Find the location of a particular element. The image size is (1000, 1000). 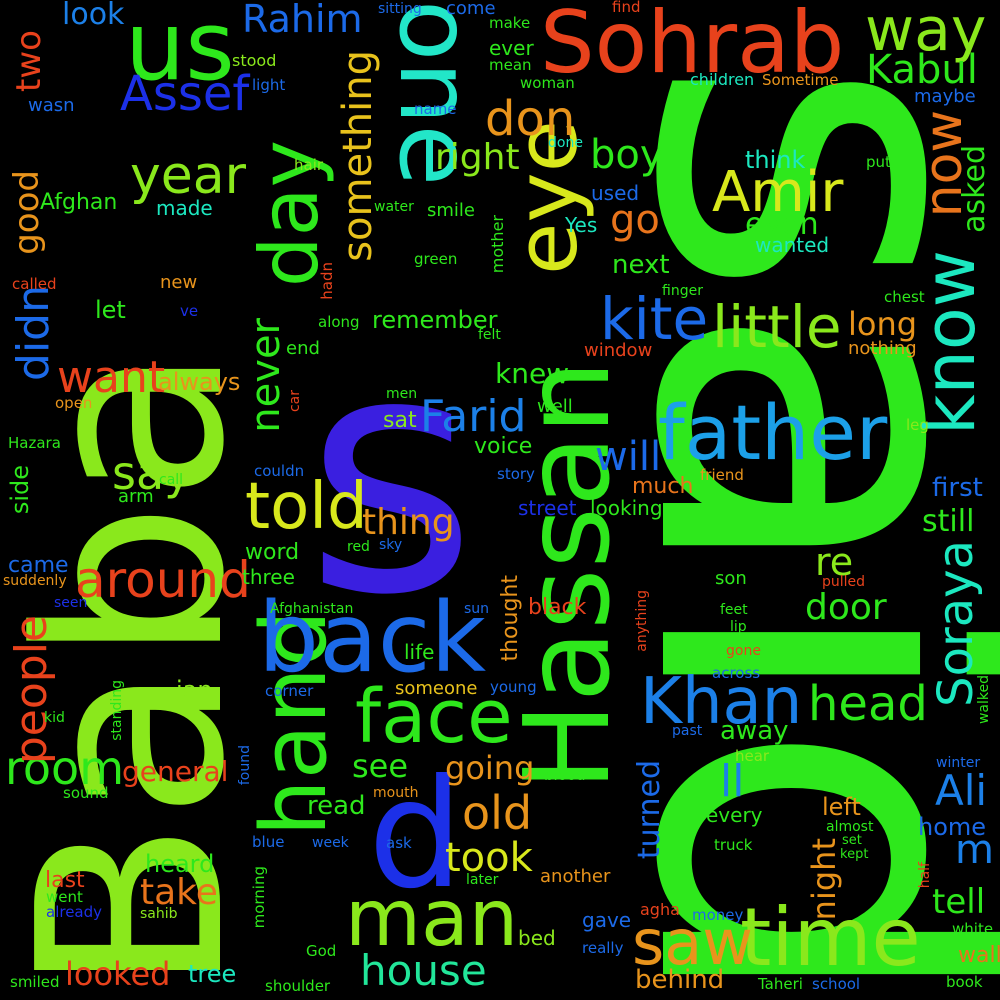

word-asked: asked is located at coordinates (974, 189).